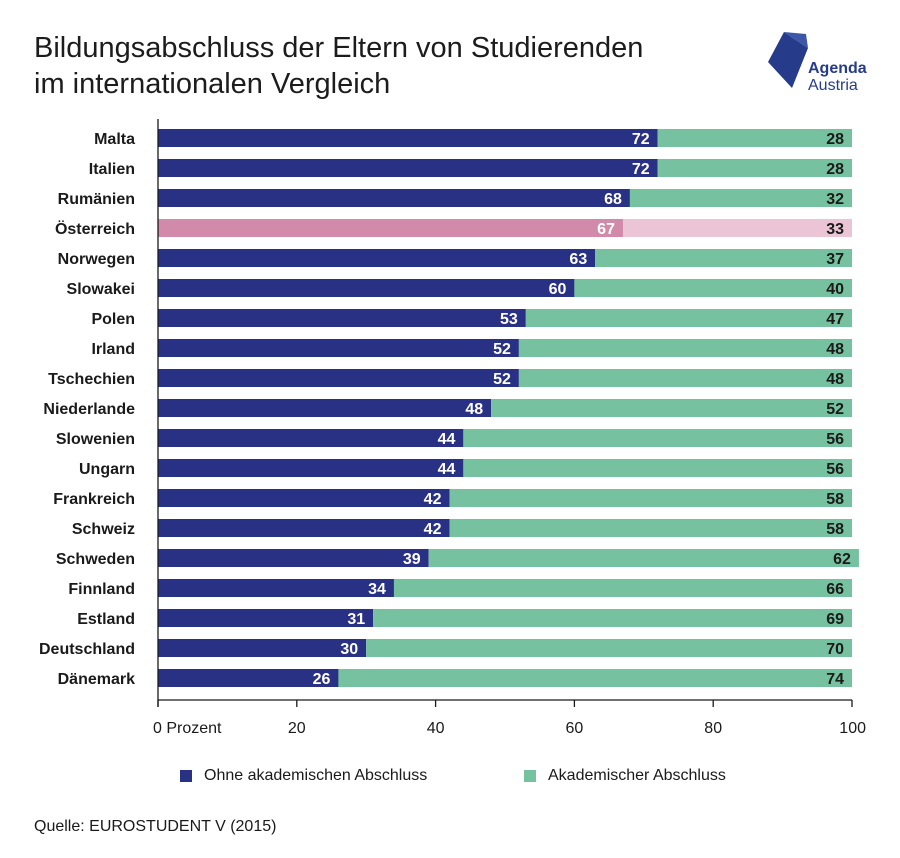 This screenshot has height=858, width=900. What do you see at coordinates (212, 84) in the screenshot?
I see `chart-title-line2: im internationalen Vergleich` at bounding box center [212, 84].